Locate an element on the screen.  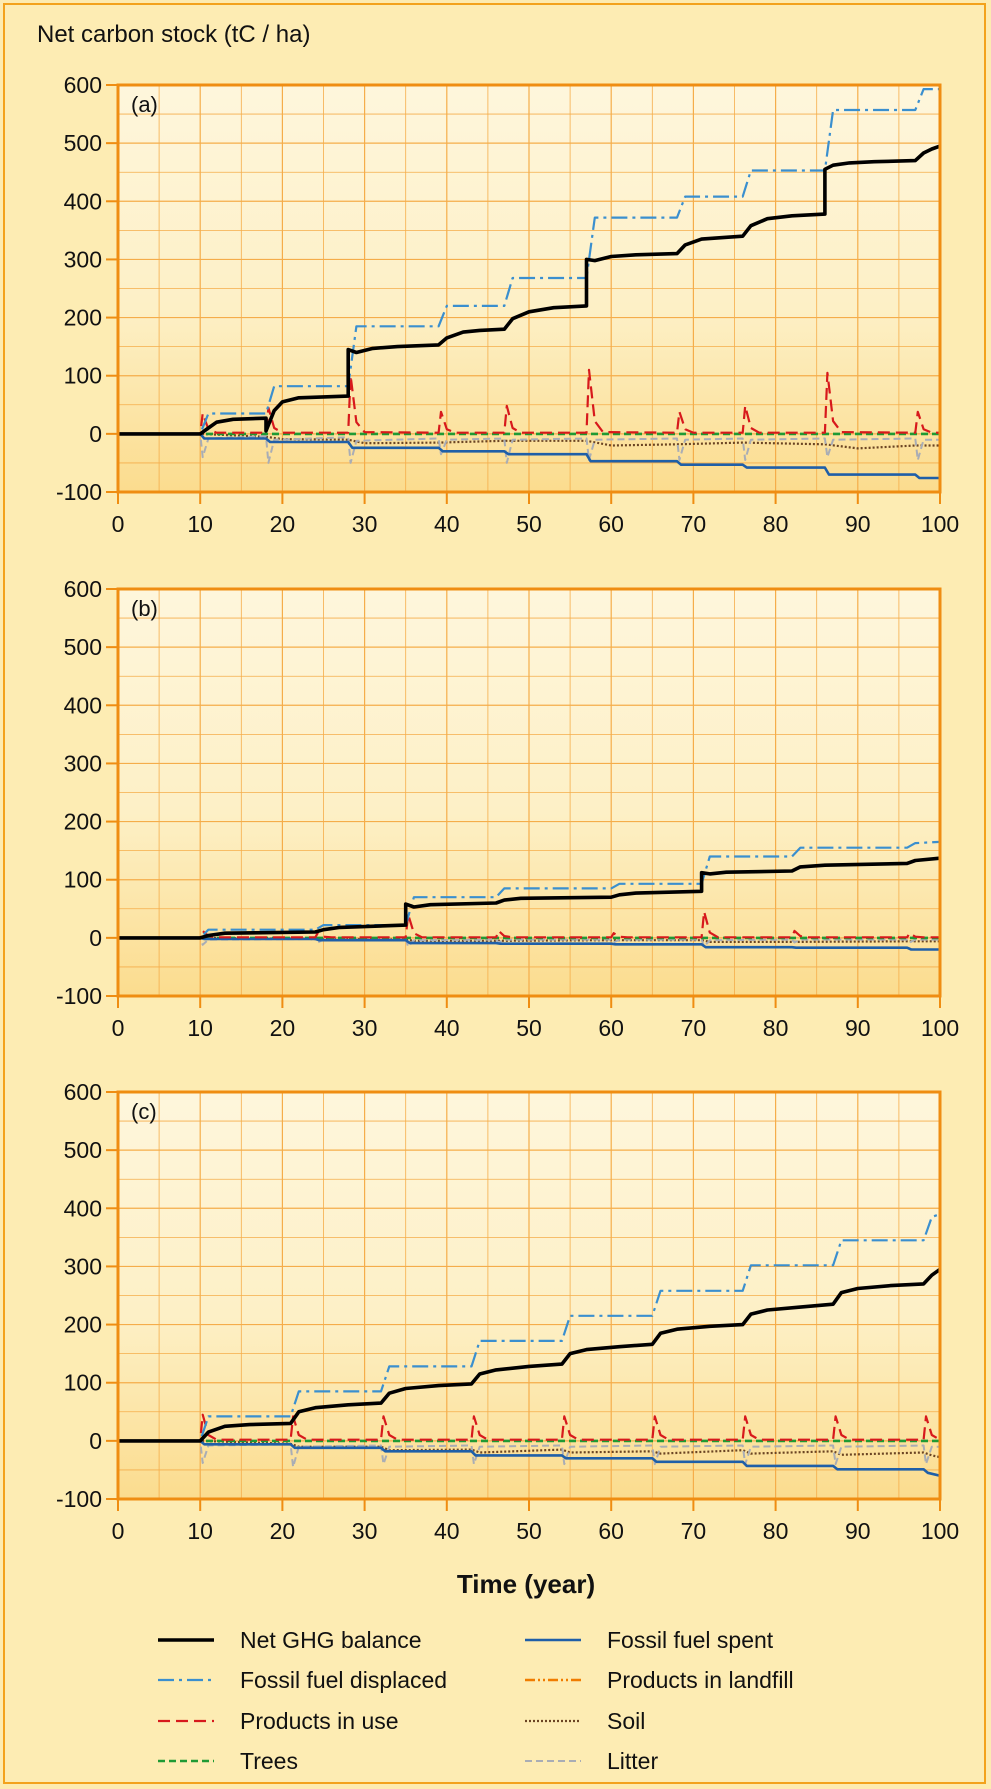
legend-label: Fossil fuel spent is located at coordinates (690, 1640).